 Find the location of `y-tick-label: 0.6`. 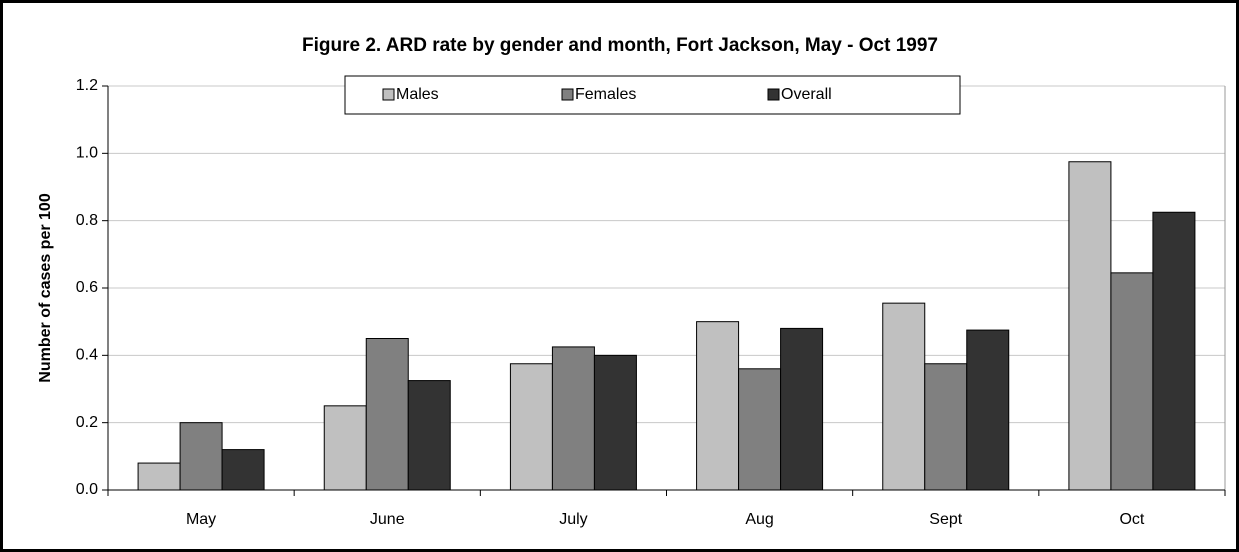

y-tick-label: 0.6 is located at coordinates (87, 287).